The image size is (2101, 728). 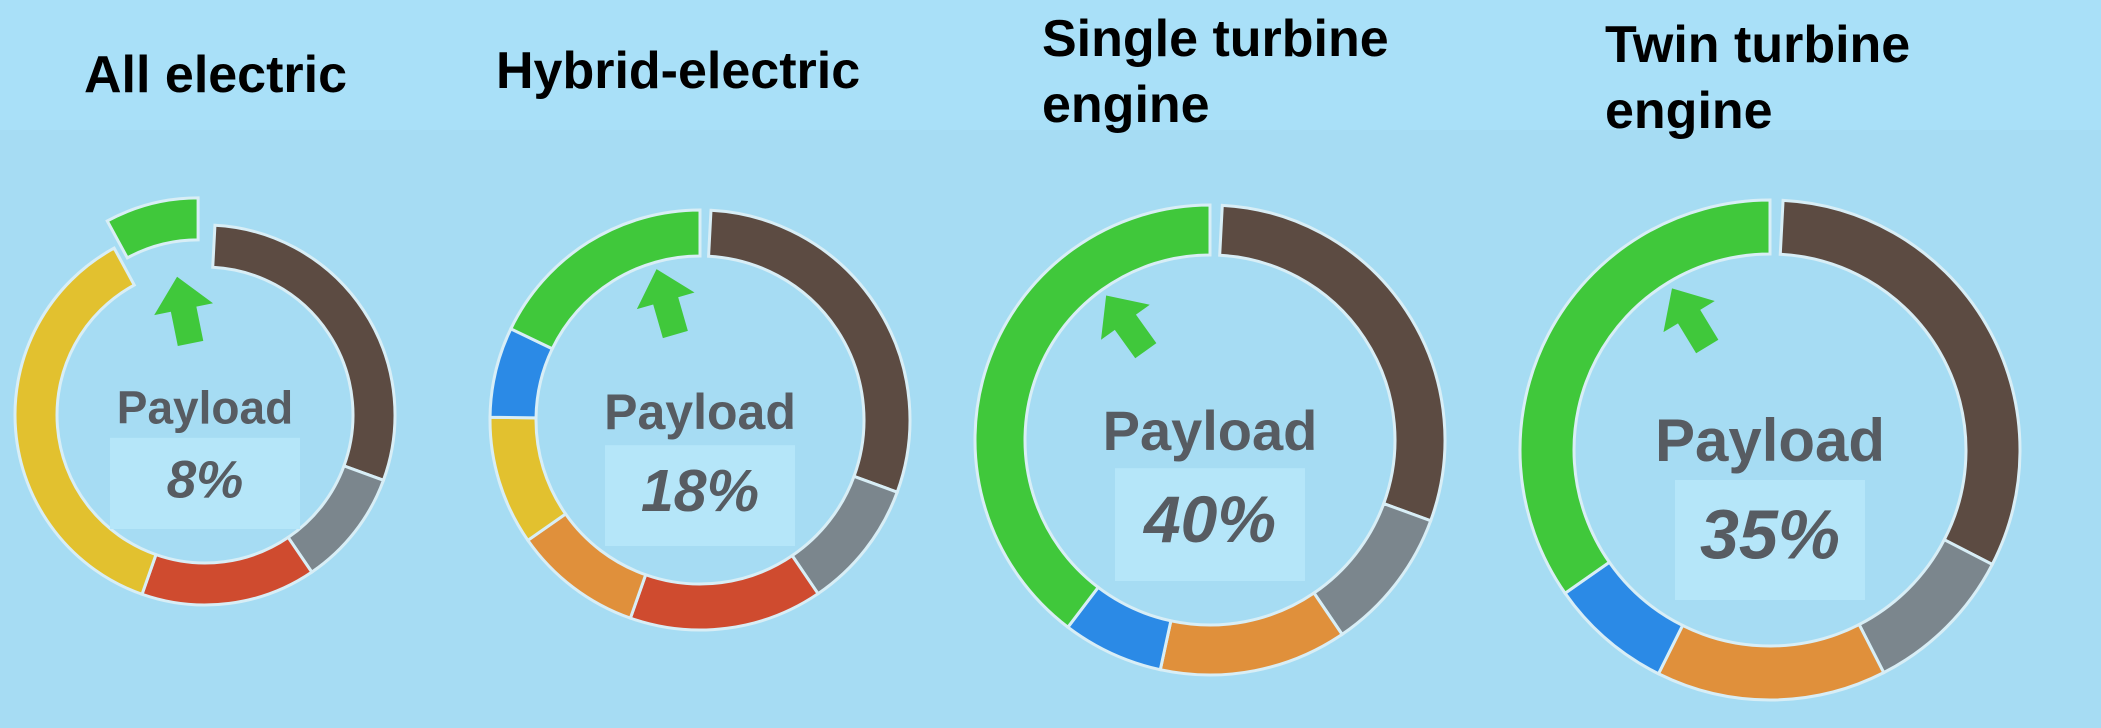 What do you see at coordinates (1215, 72) in the screenshot?
I see `chart-title: Single turbine engine` at bounding box center [1215, 72].